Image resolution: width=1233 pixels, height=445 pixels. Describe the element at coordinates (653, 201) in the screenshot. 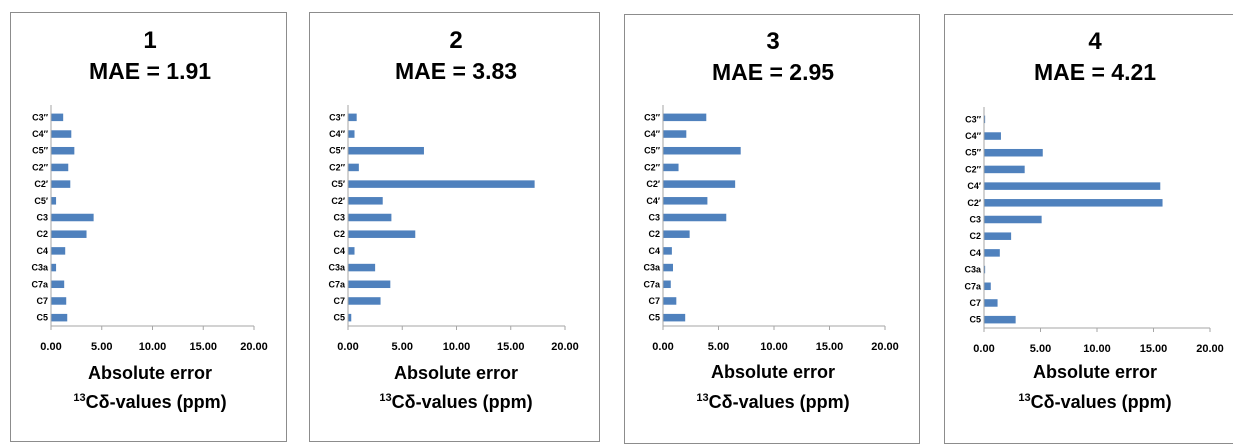

I see `category-label: C4′` at that location.